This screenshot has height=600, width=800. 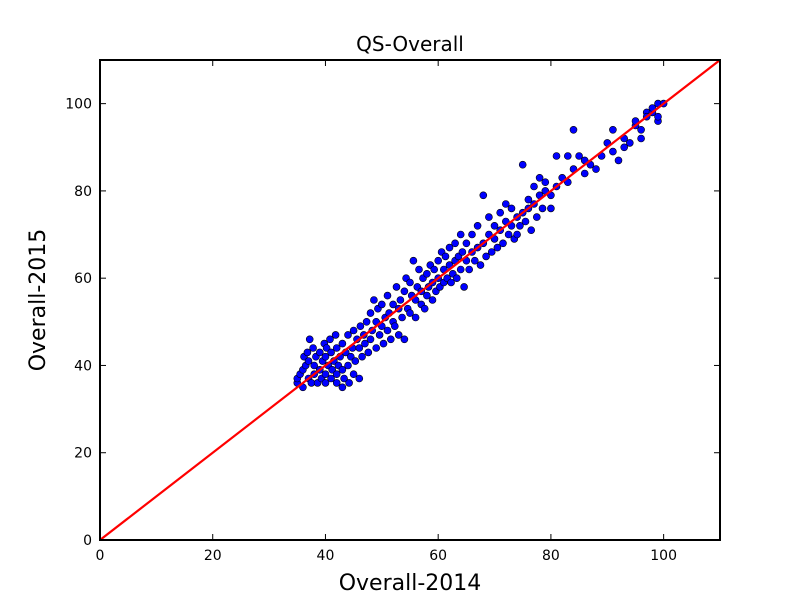 What do you see at coordinates (83, 366) in the screenshot?
I see `y-tick-label: 40` at bounding box center [83, 366].